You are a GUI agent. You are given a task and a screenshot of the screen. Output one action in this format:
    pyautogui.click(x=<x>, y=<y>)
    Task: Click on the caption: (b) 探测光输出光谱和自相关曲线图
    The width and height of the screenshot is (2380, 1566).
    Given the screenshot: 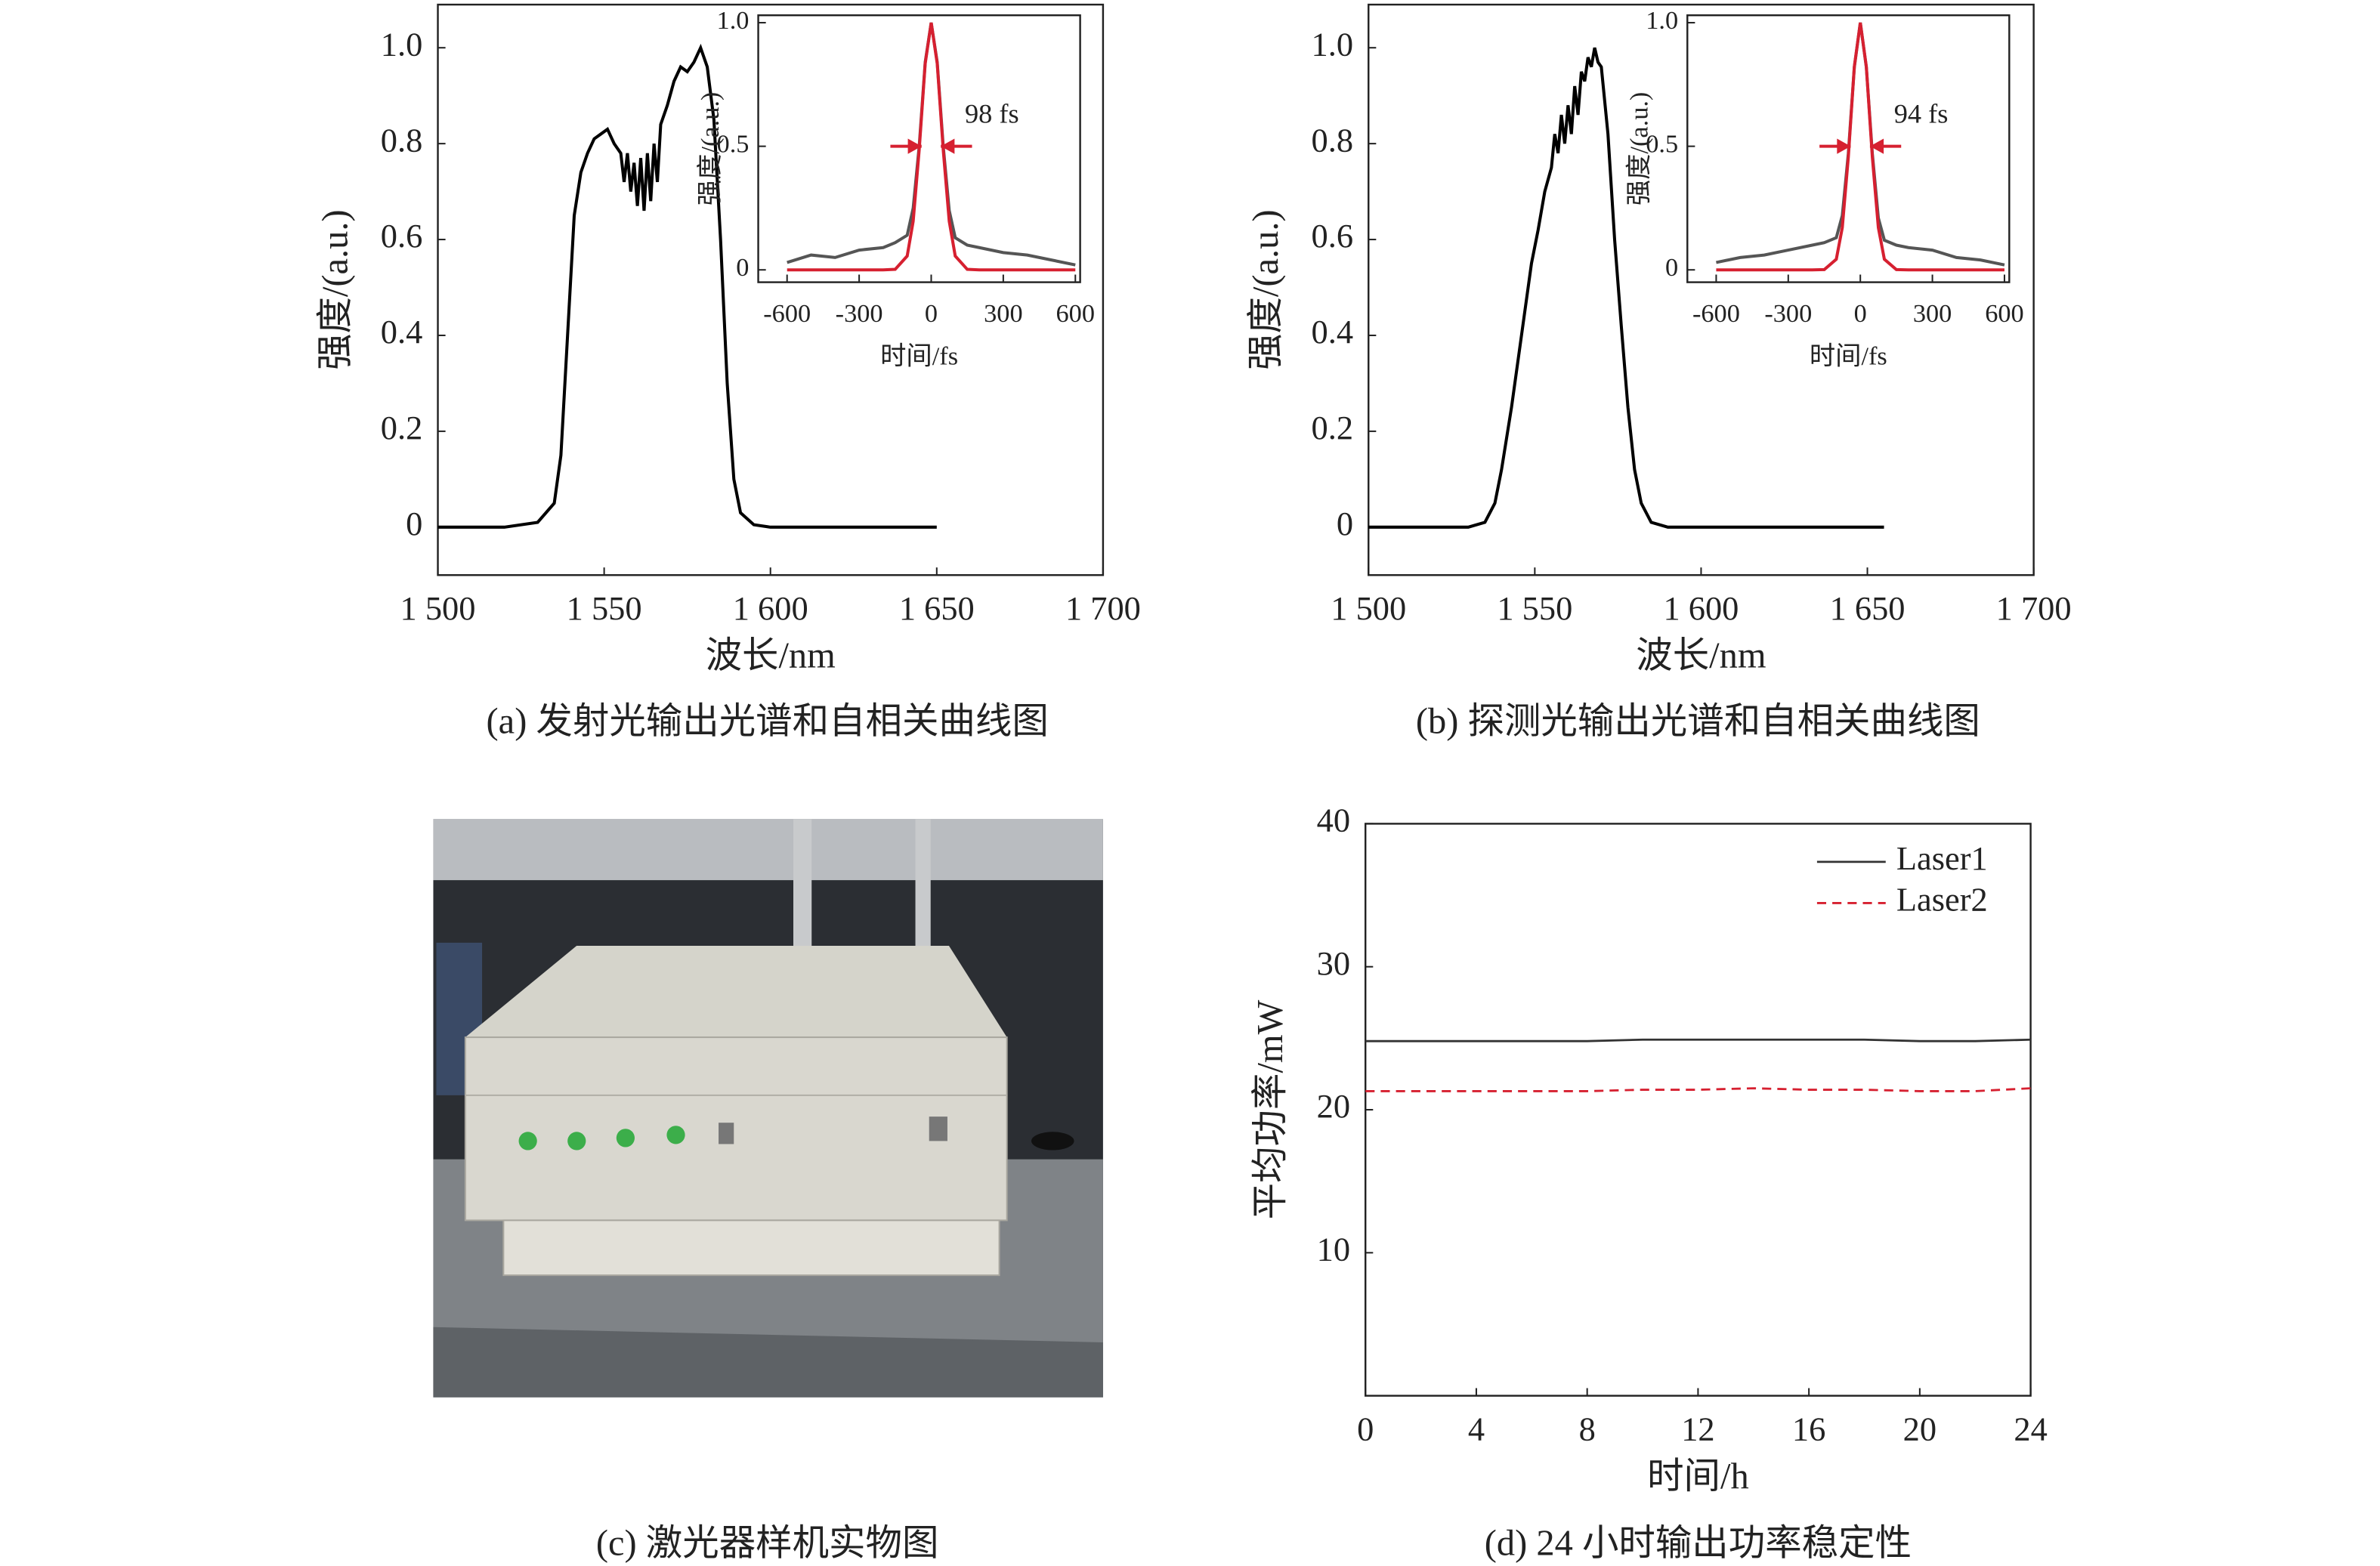 What is the action you would take?
    pyautogui.click(x=1698, y=721)
    